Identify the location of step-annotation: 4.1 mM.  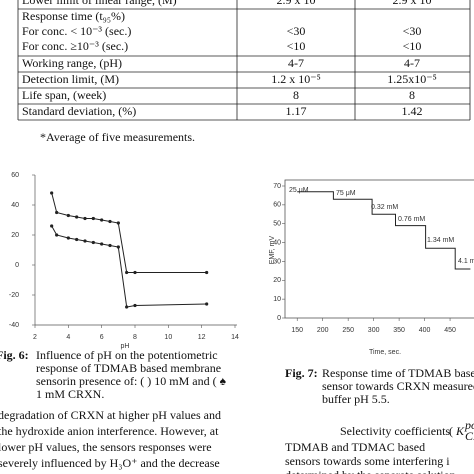
(466, 261).